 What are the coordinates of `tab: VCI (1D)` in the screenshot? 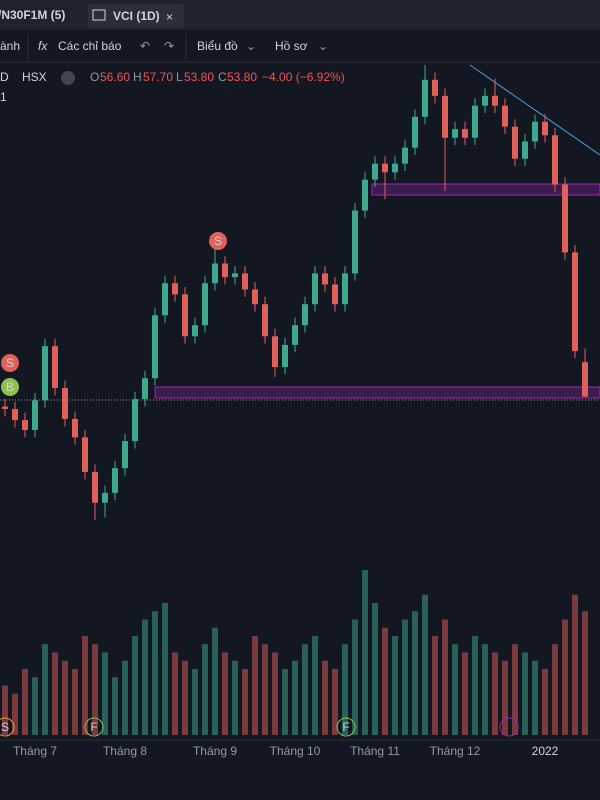 It's located at (136, 16).